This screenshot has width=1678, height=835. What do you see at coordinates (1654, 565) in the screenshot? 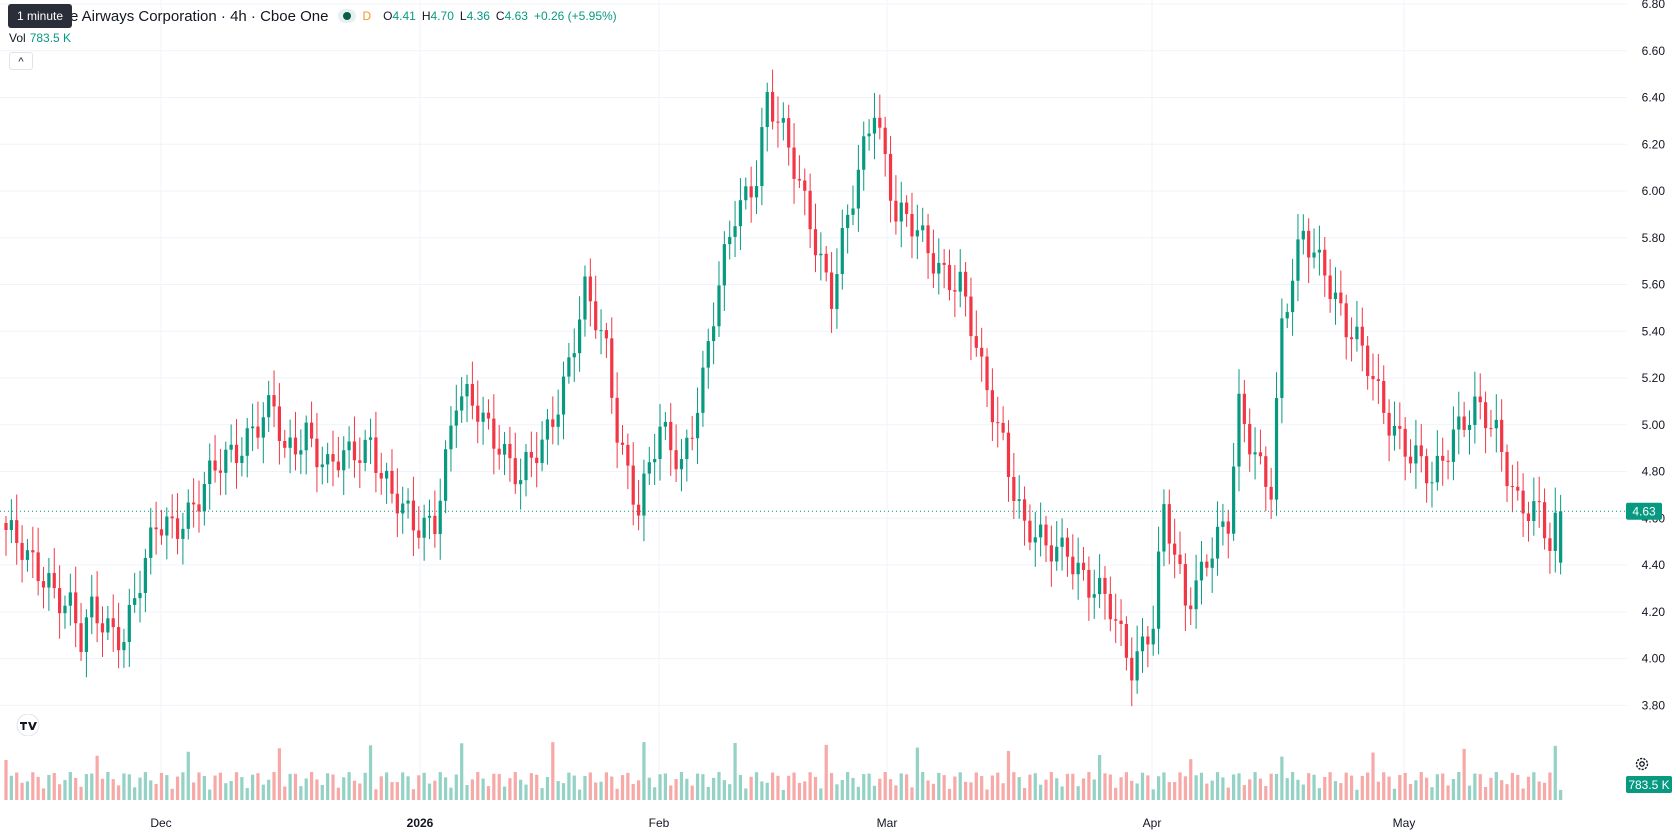
I see `price-tick-label: 4.40` at bounding box center [1654, 565].